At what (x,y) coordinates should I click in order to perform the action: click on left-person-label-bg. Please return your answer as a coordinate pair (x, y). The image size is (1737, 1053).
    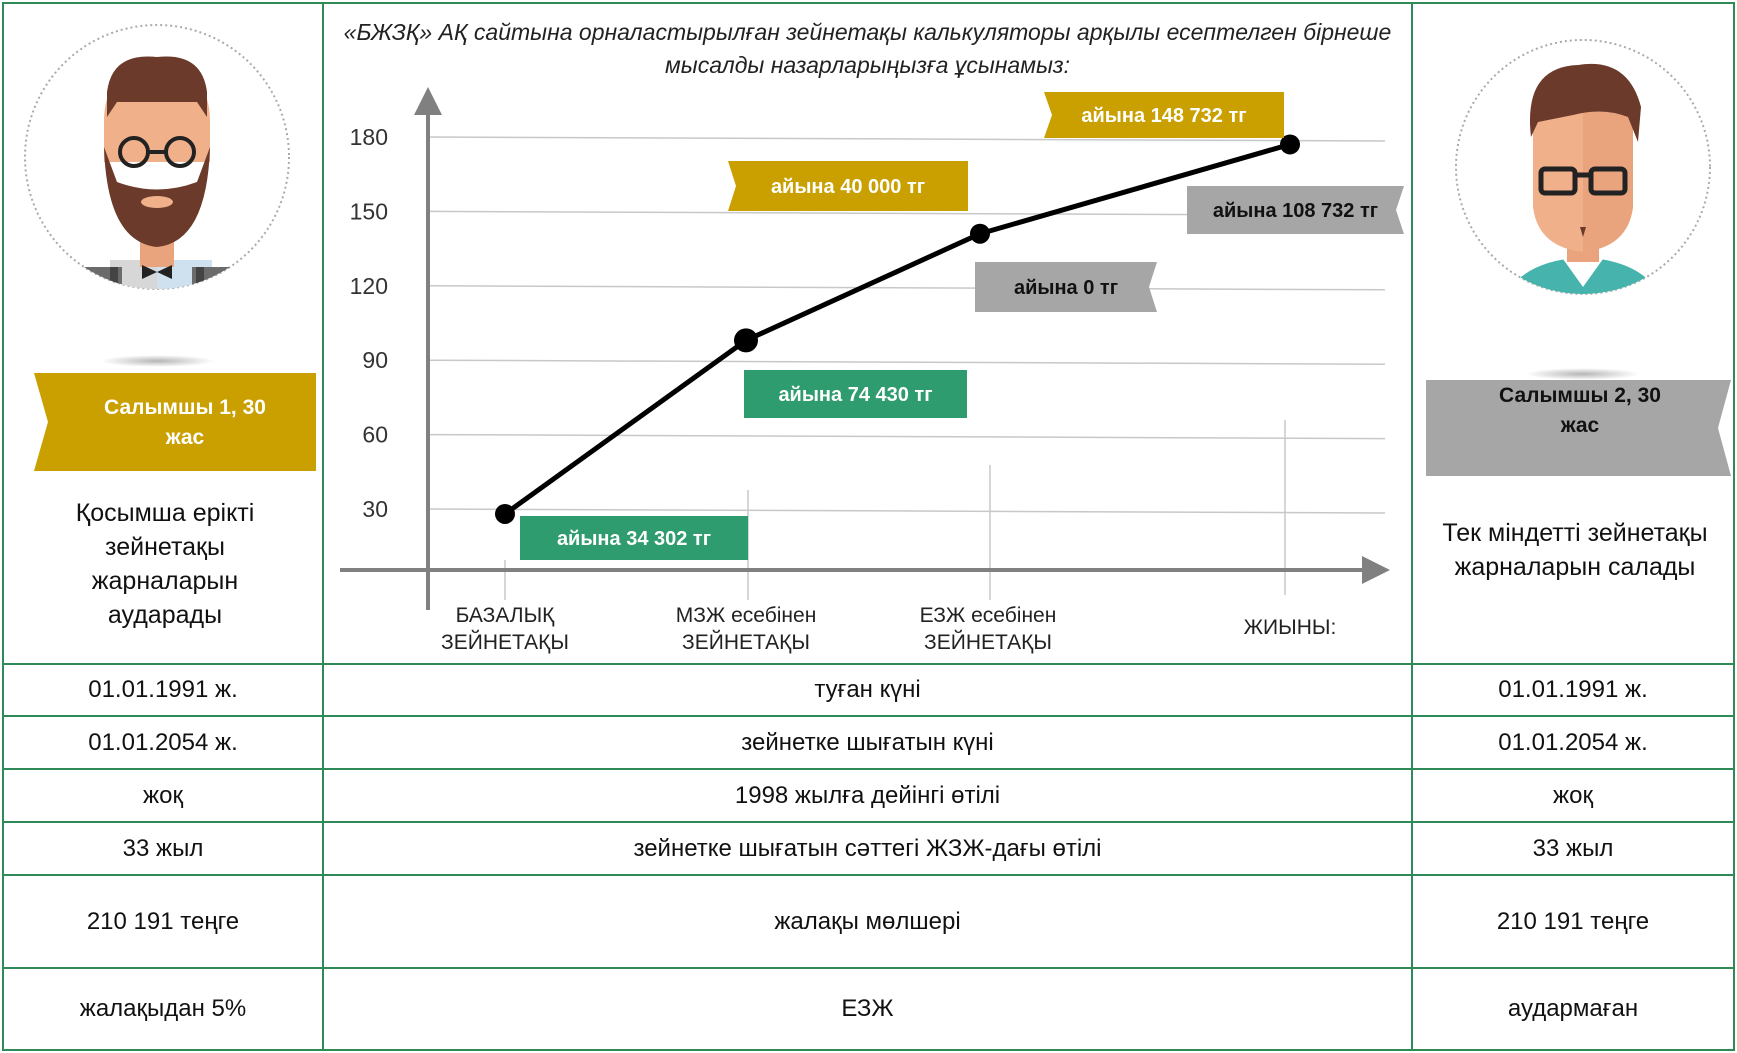
    Looking at the image, I should click on (175, 422).